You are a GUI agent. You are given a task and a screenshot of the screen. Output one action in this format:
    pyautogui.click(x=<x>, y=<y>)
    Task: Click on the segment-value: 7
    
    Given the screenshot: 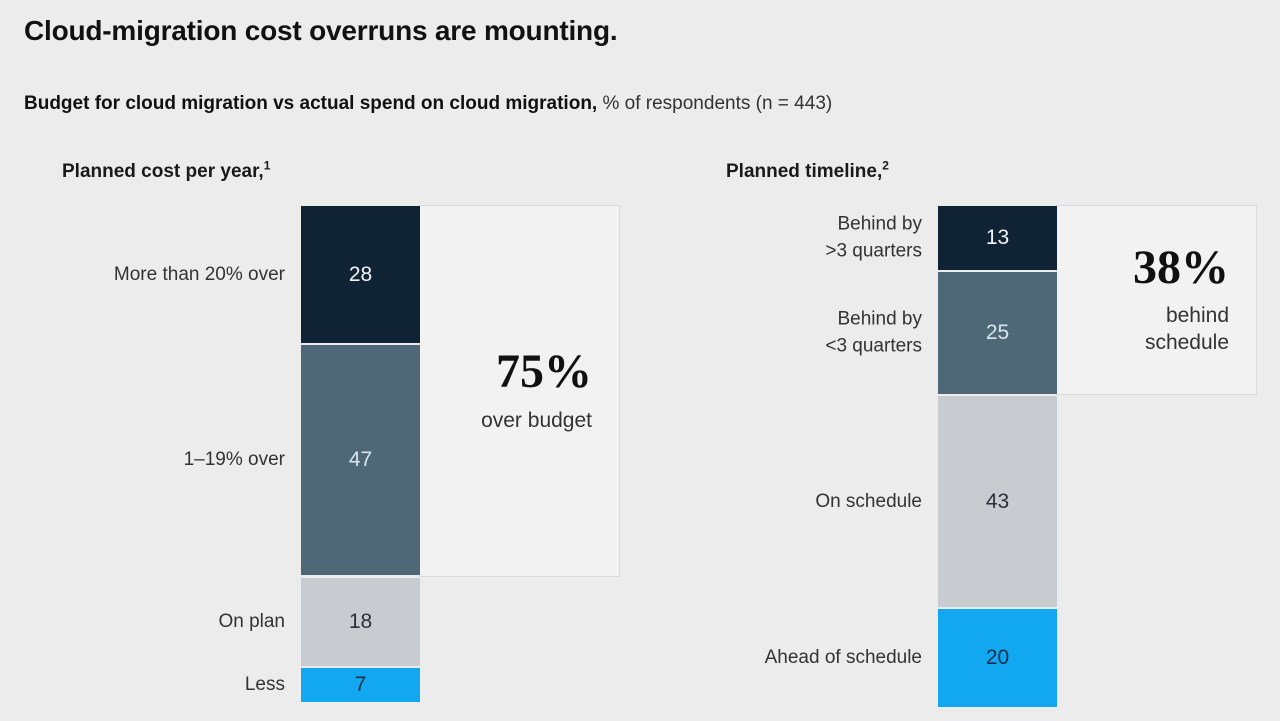 What is the action you would take?
    pyautogui.click(x=360, y=684)
    